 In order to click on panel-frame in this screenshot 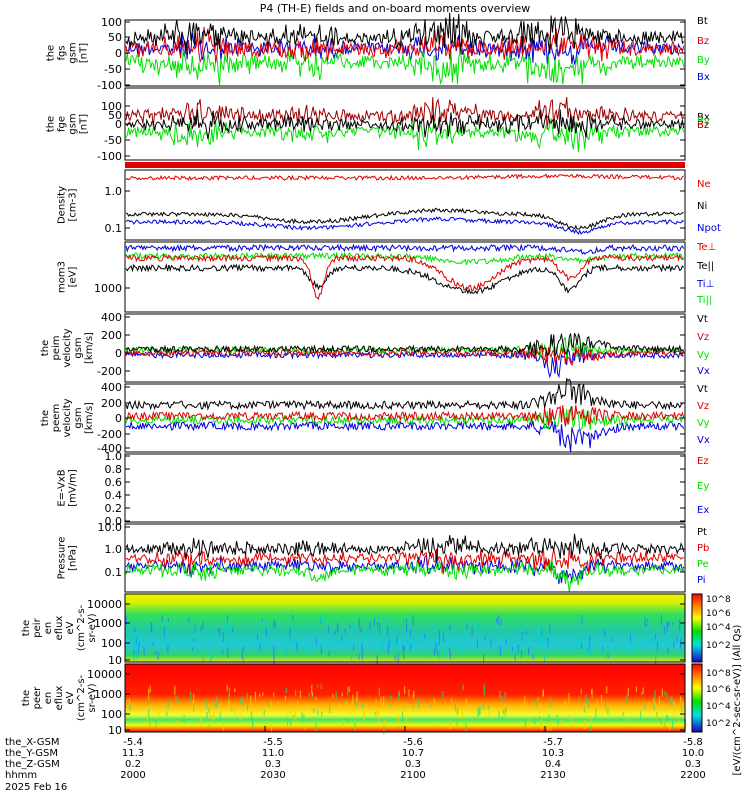, I will do `click(405, 558)`.